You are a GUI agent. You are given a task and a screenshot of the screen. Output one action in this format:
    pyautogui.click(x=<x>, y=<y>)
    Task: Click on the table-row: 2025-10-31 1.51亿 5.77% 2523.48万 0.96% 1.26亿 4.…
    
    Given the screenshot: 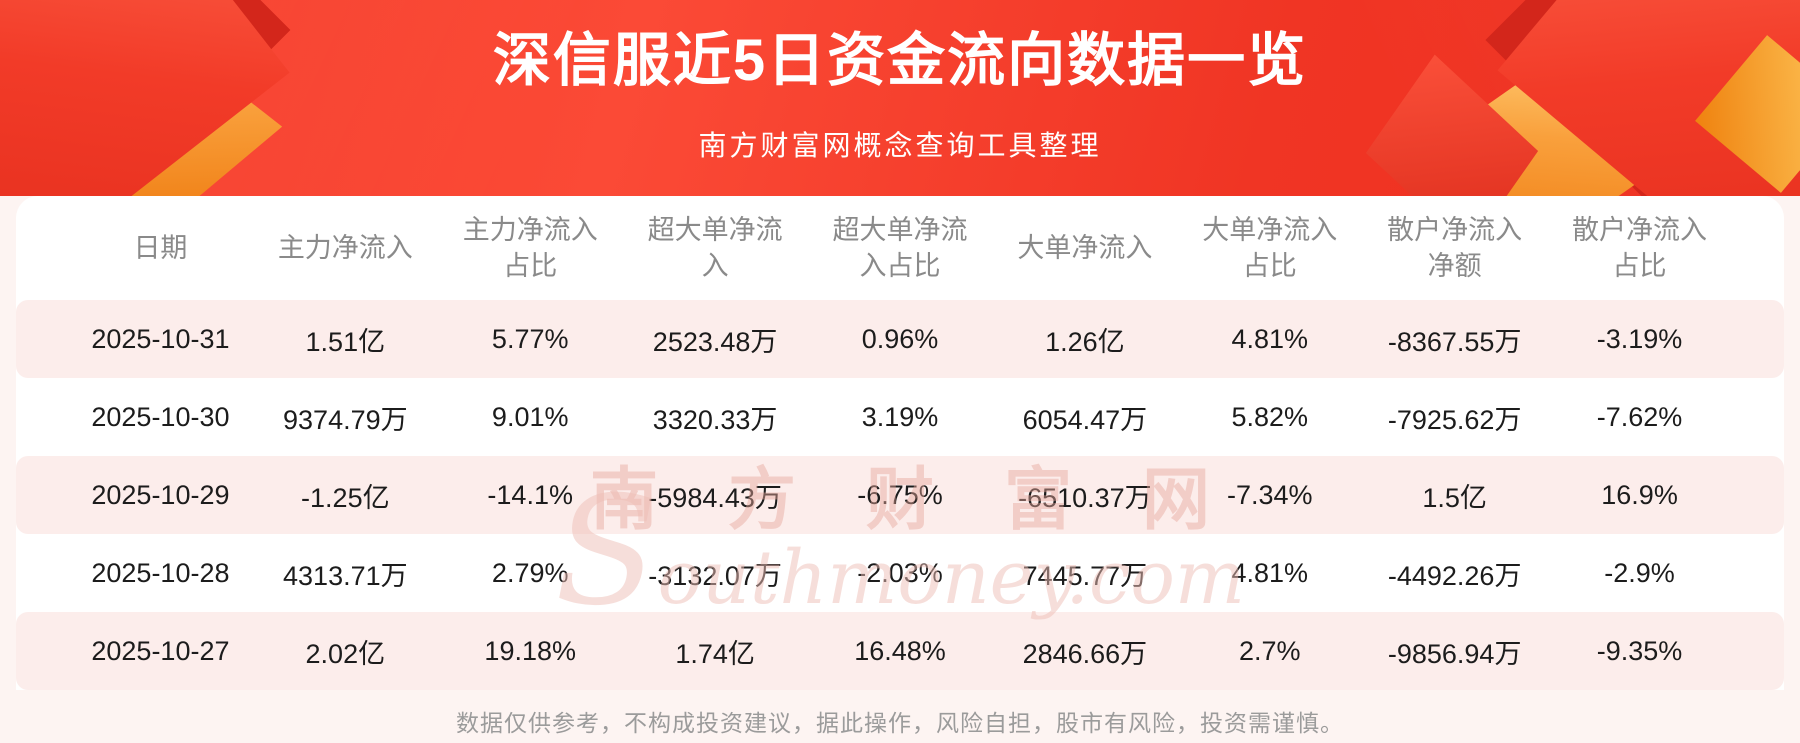 What is the action you would take?
    pyautogui.click(x=900, y=339)
    